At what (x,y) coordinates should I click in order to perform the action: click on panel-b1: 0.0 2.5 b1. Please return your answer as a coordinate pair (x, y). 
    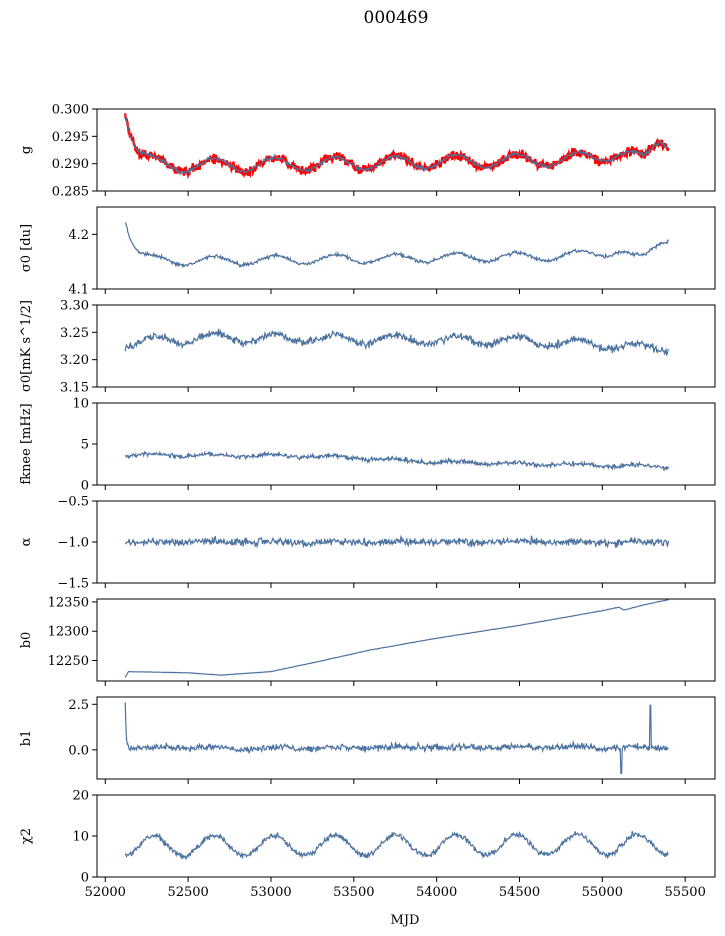
    Looking at the image, I should click on (367, 740).